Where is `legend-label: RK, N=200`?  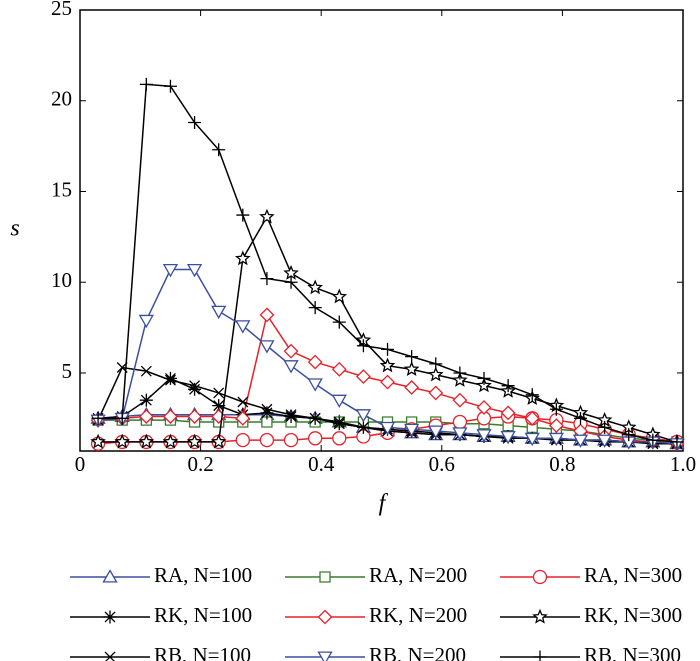 legend-label: RK, N=200 is located at coordinates (418, 615).